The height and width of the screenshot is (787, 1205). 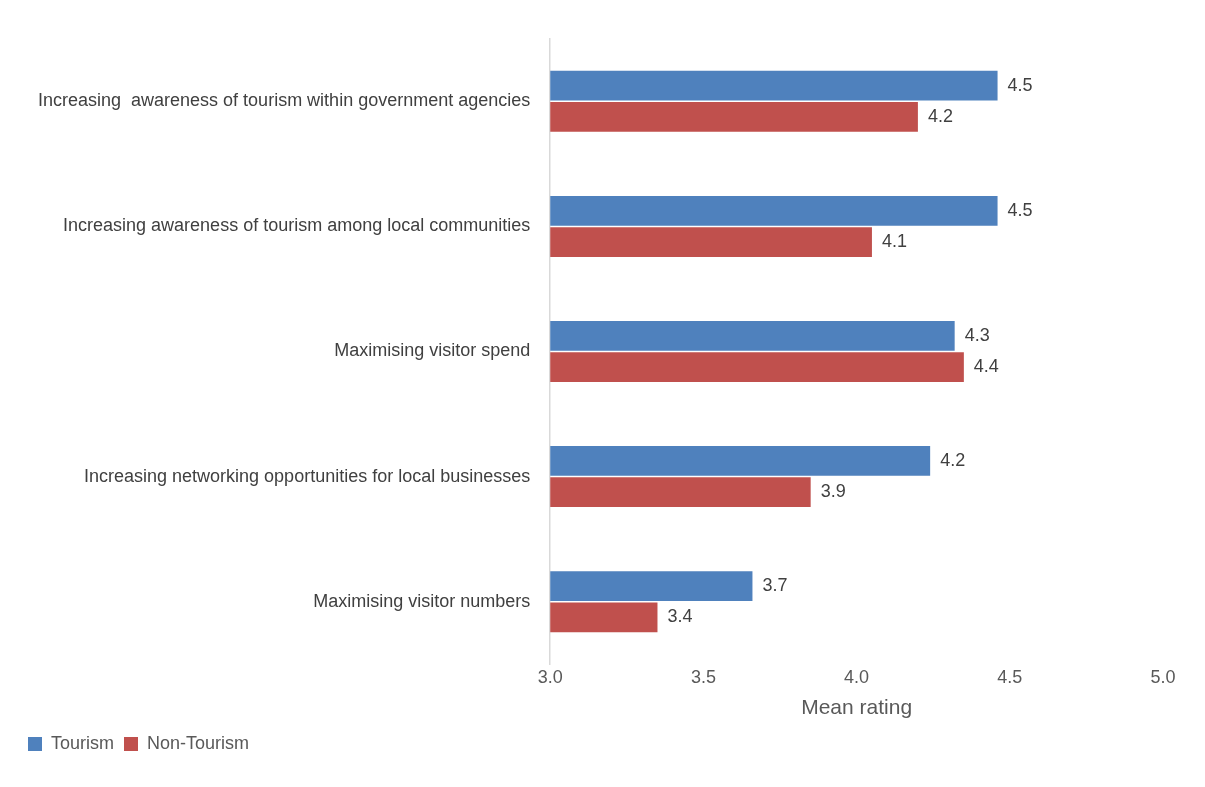 I want to click on data-label: 4.1, so click(x=894, y=241).